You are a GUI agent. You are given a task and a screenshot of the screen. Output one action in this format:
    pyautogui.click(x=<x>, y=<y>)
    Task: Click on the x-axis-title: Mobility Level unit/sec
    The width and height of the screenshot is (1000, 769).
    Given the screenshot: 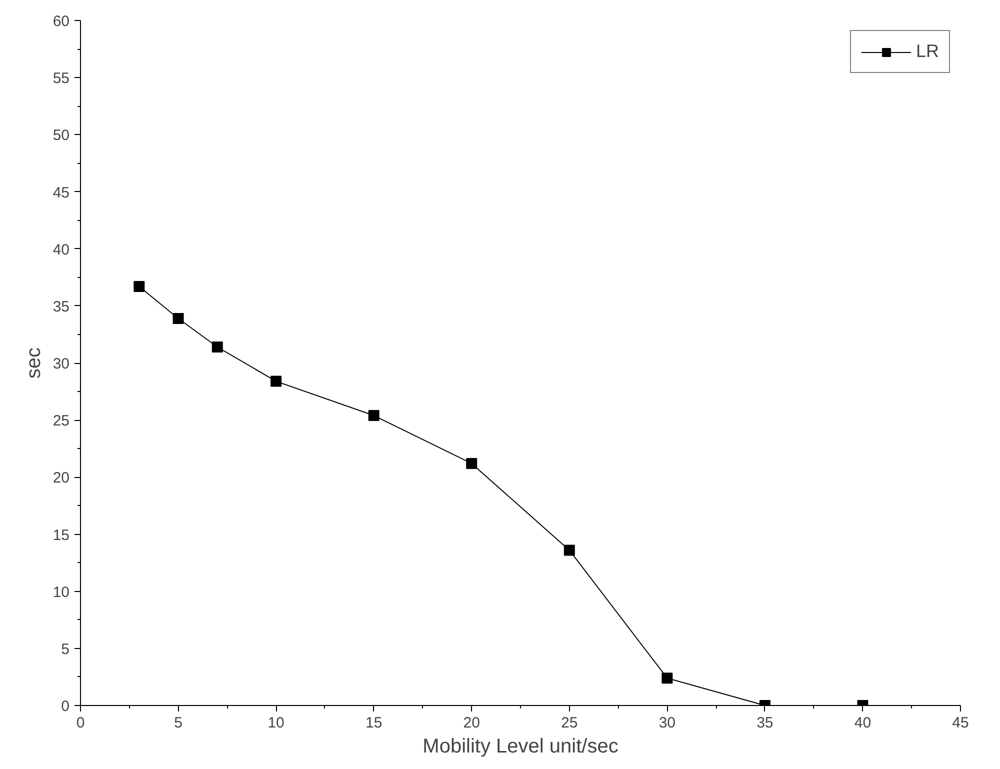 What is the action you would take?
    pyautogui.click(x=520, y=747)
    